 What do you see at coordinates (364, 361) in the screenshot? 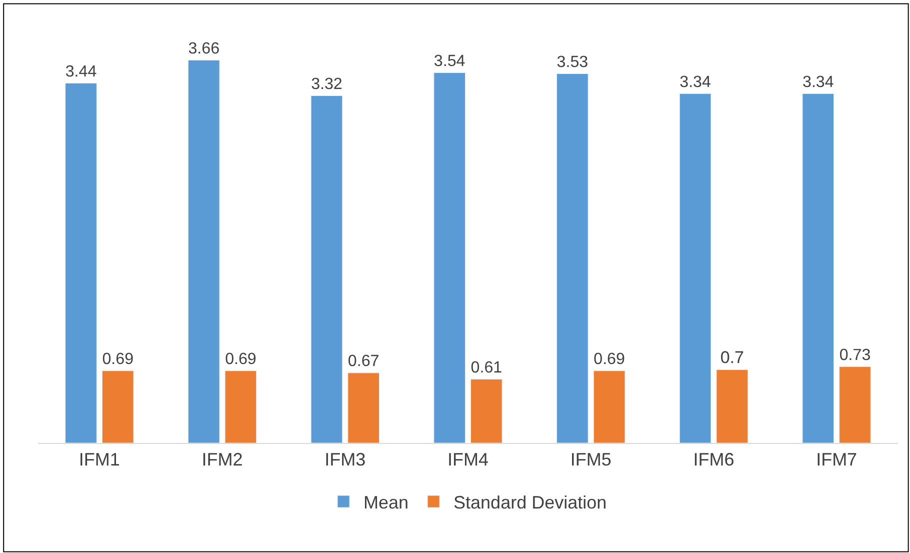
I see `data-label: 0.67` at bounding box center [364, 361].